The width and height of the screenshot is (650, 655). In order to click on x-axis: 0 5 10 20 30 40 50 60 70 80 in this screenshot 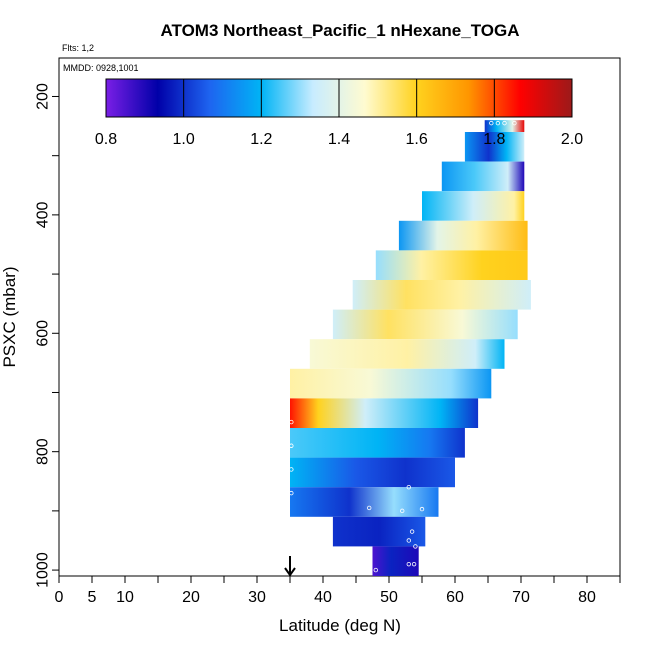, I will do `click(338, 591)`.